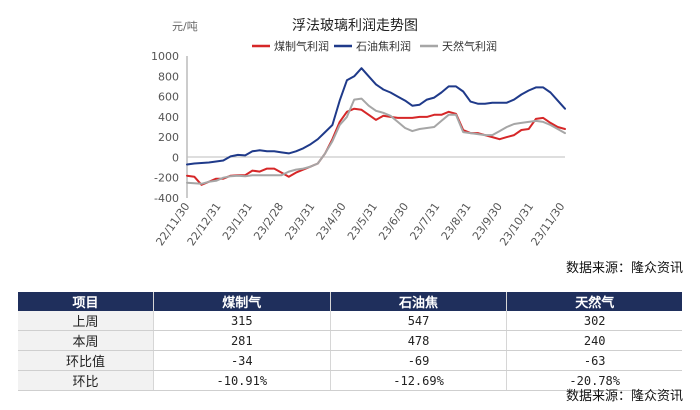  What do you see at coordinates (456, 221) in the screenshot?
I see `x-tick-label: 23/8/31` at bounding box center [456, 221].